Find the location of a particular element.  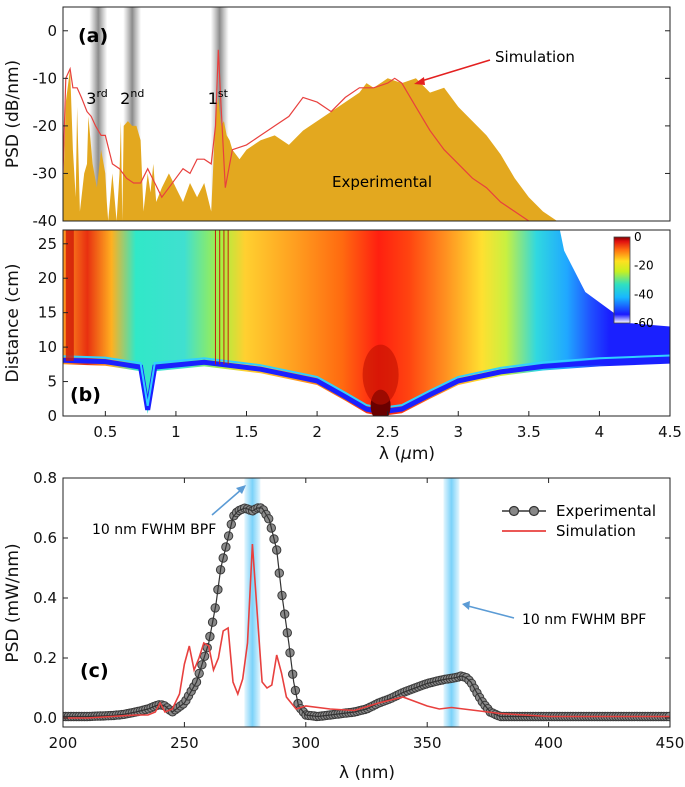

panel-a-y-label: PSD (dB/nm) is located at coordinates (13, 114).